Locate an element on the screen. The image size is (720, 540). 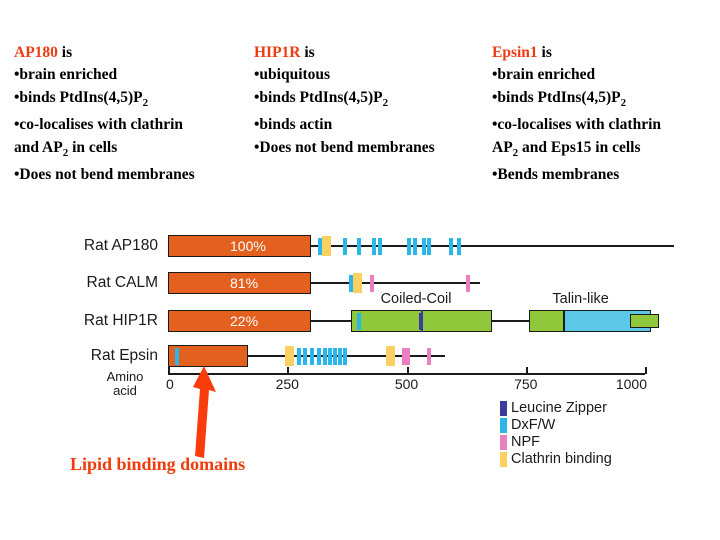
bullet-item: •Bends membranes is located at coordinates (556, 175).